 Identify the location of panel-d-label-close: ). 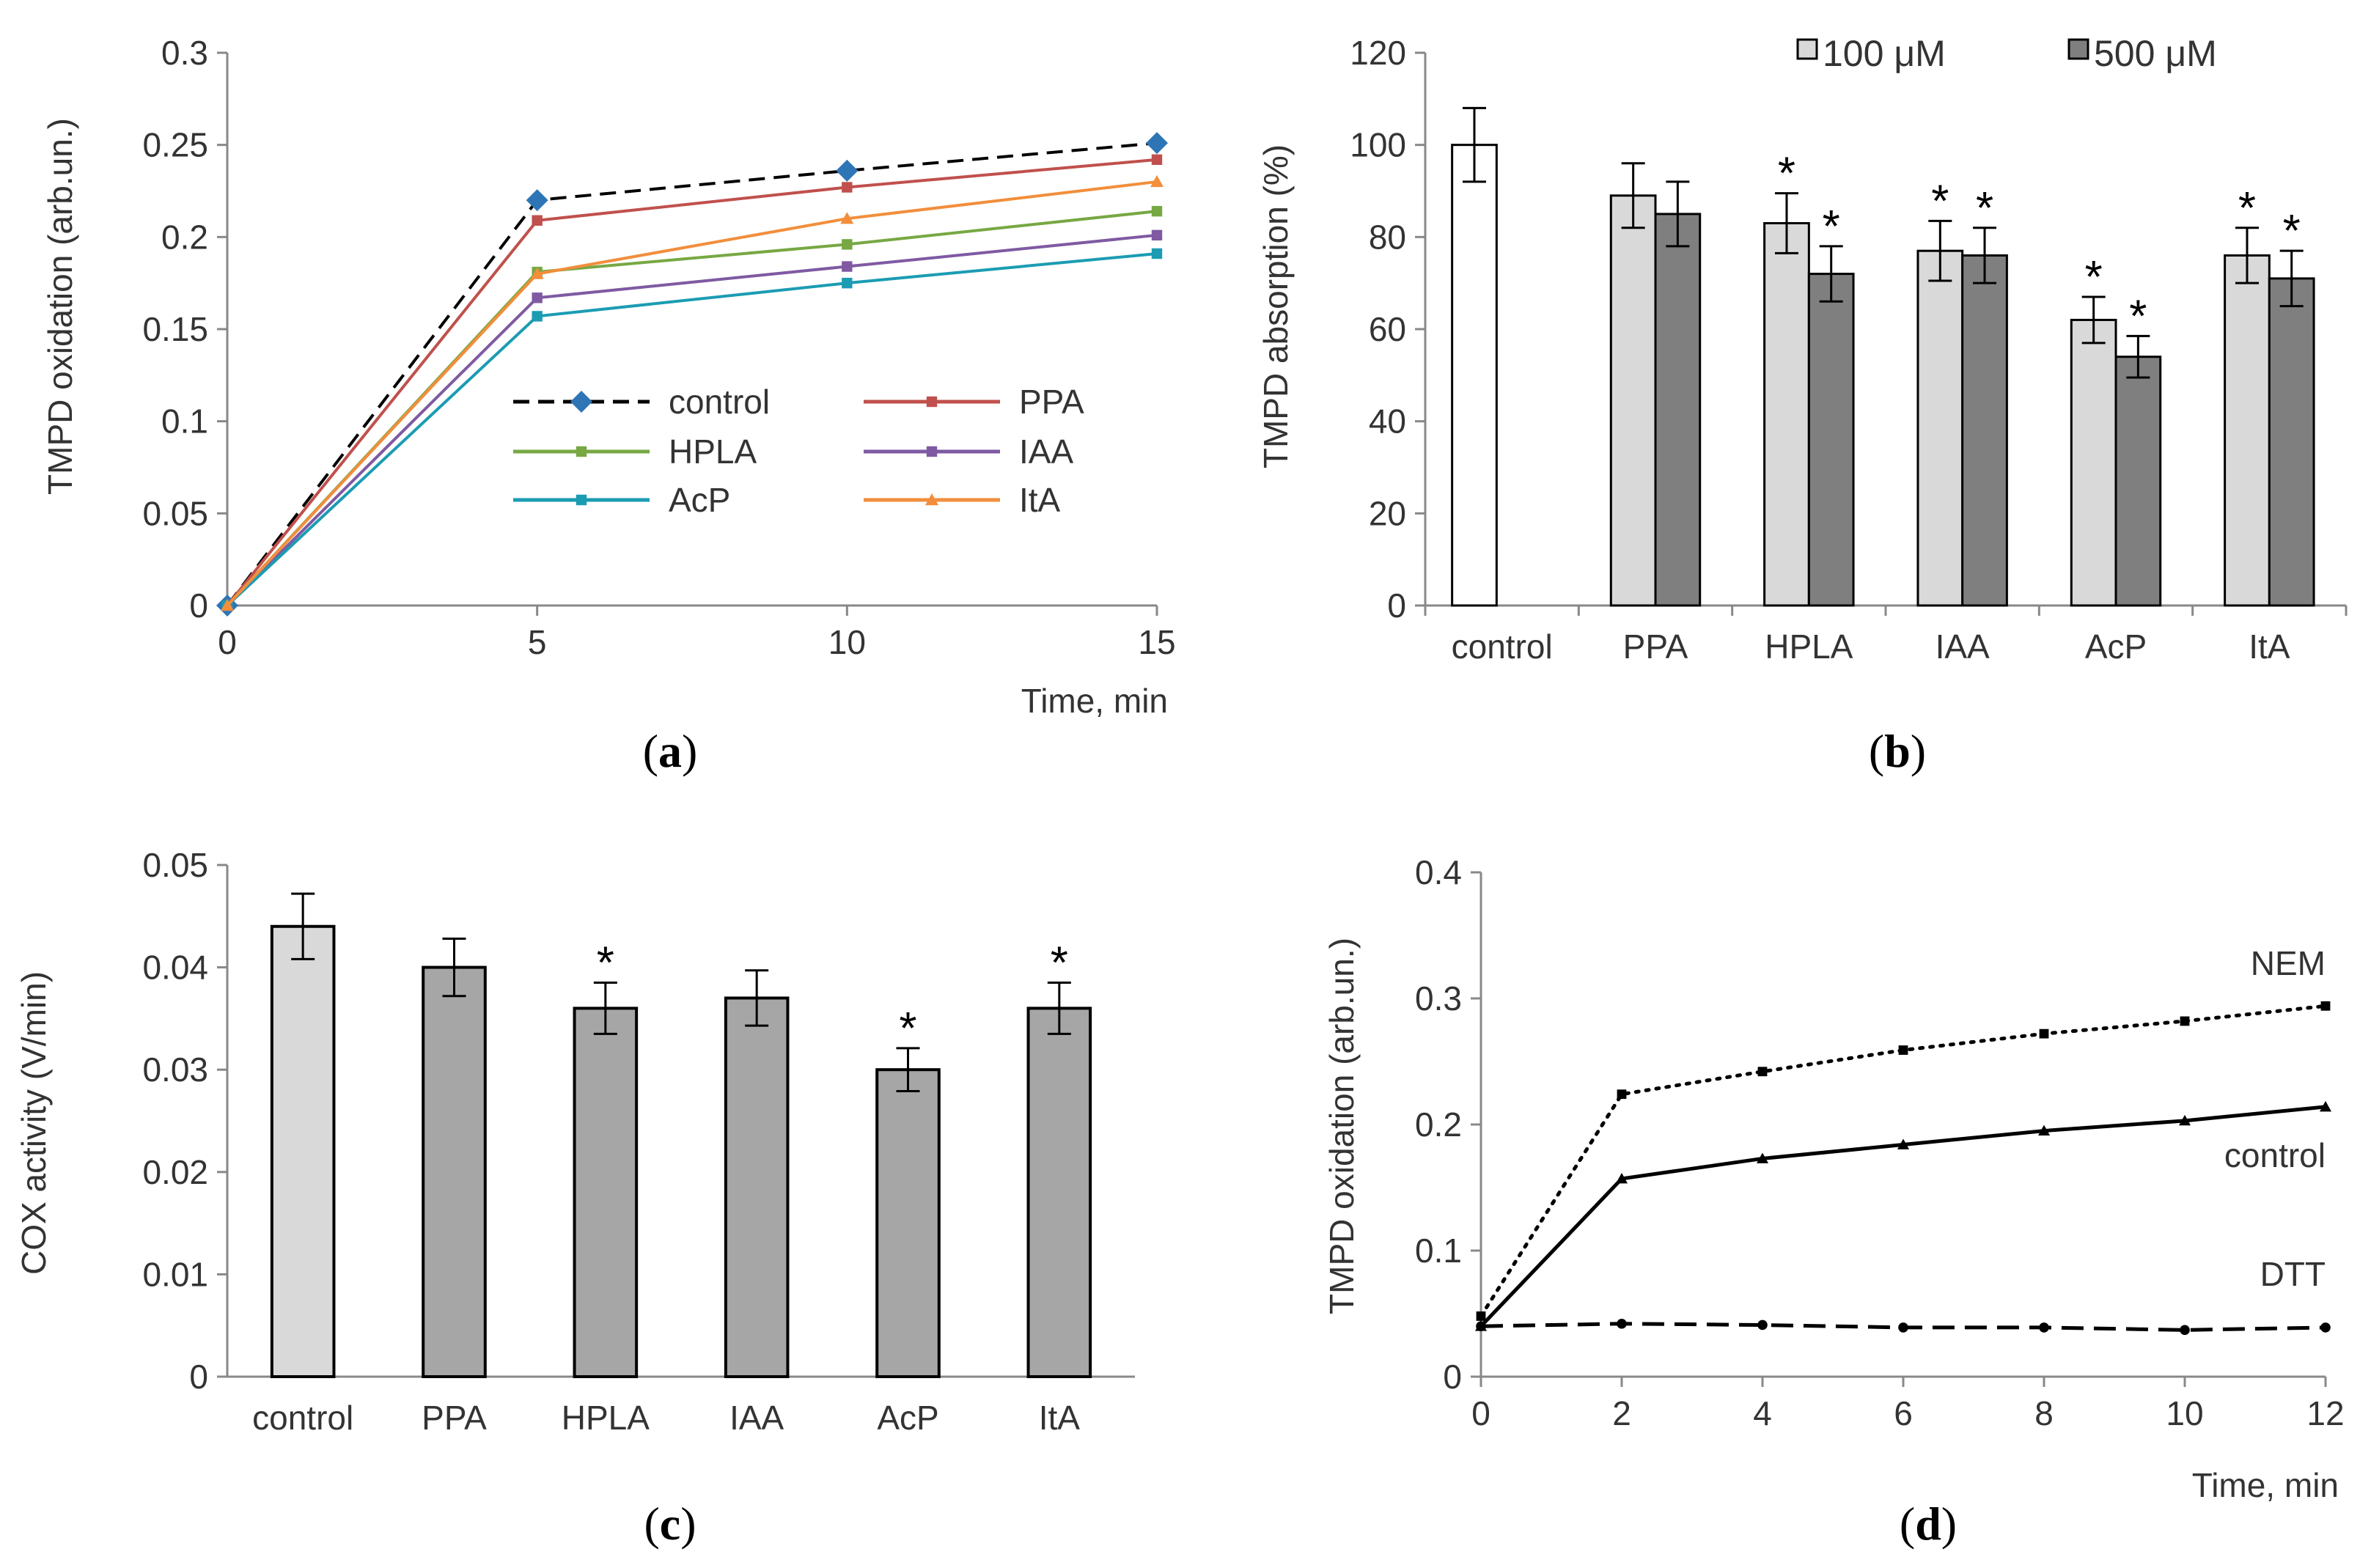
(1949, 1524).